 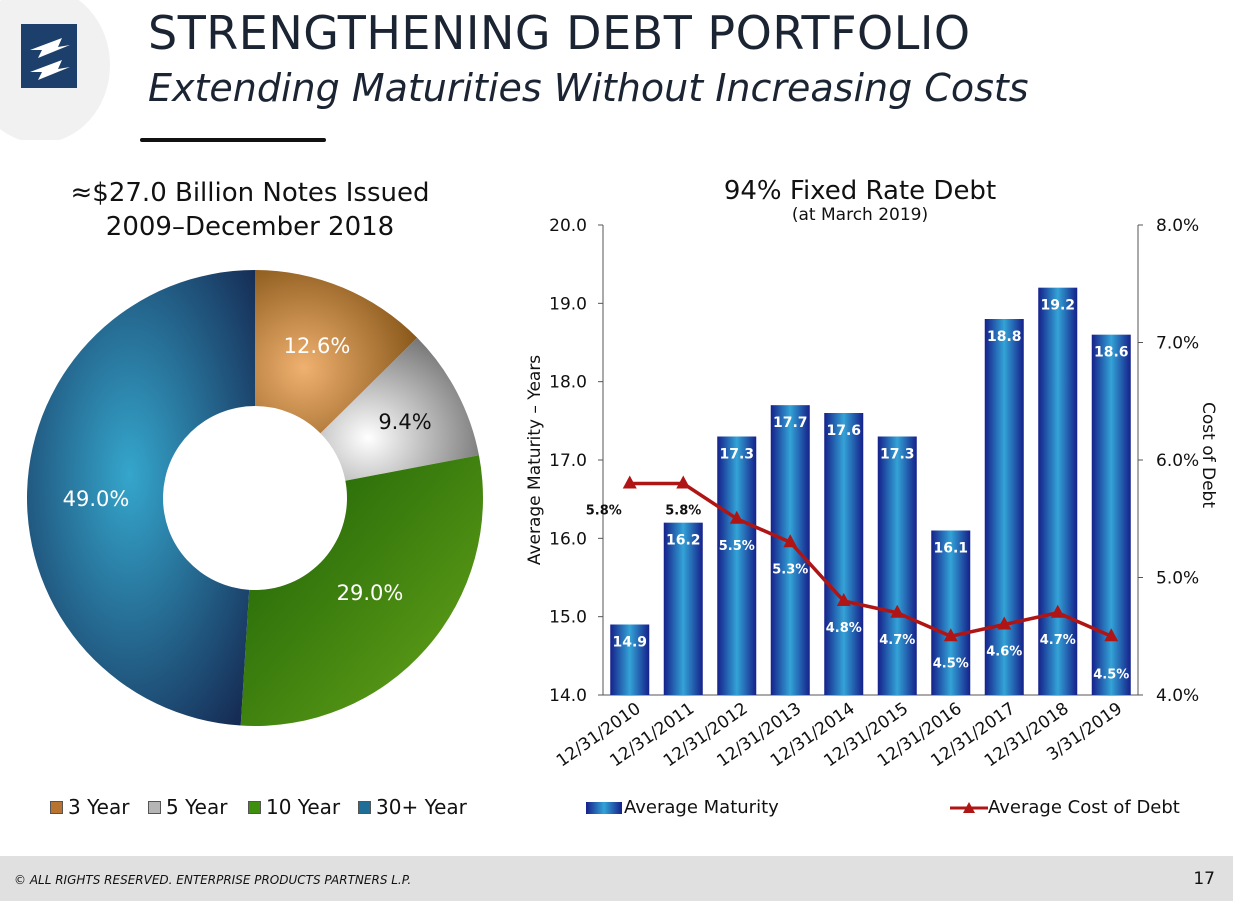 What do you see at coordinates (568, 696) in the screenshot?
I see `left-tick-label: 14.0` at bounding box center [568, 696].